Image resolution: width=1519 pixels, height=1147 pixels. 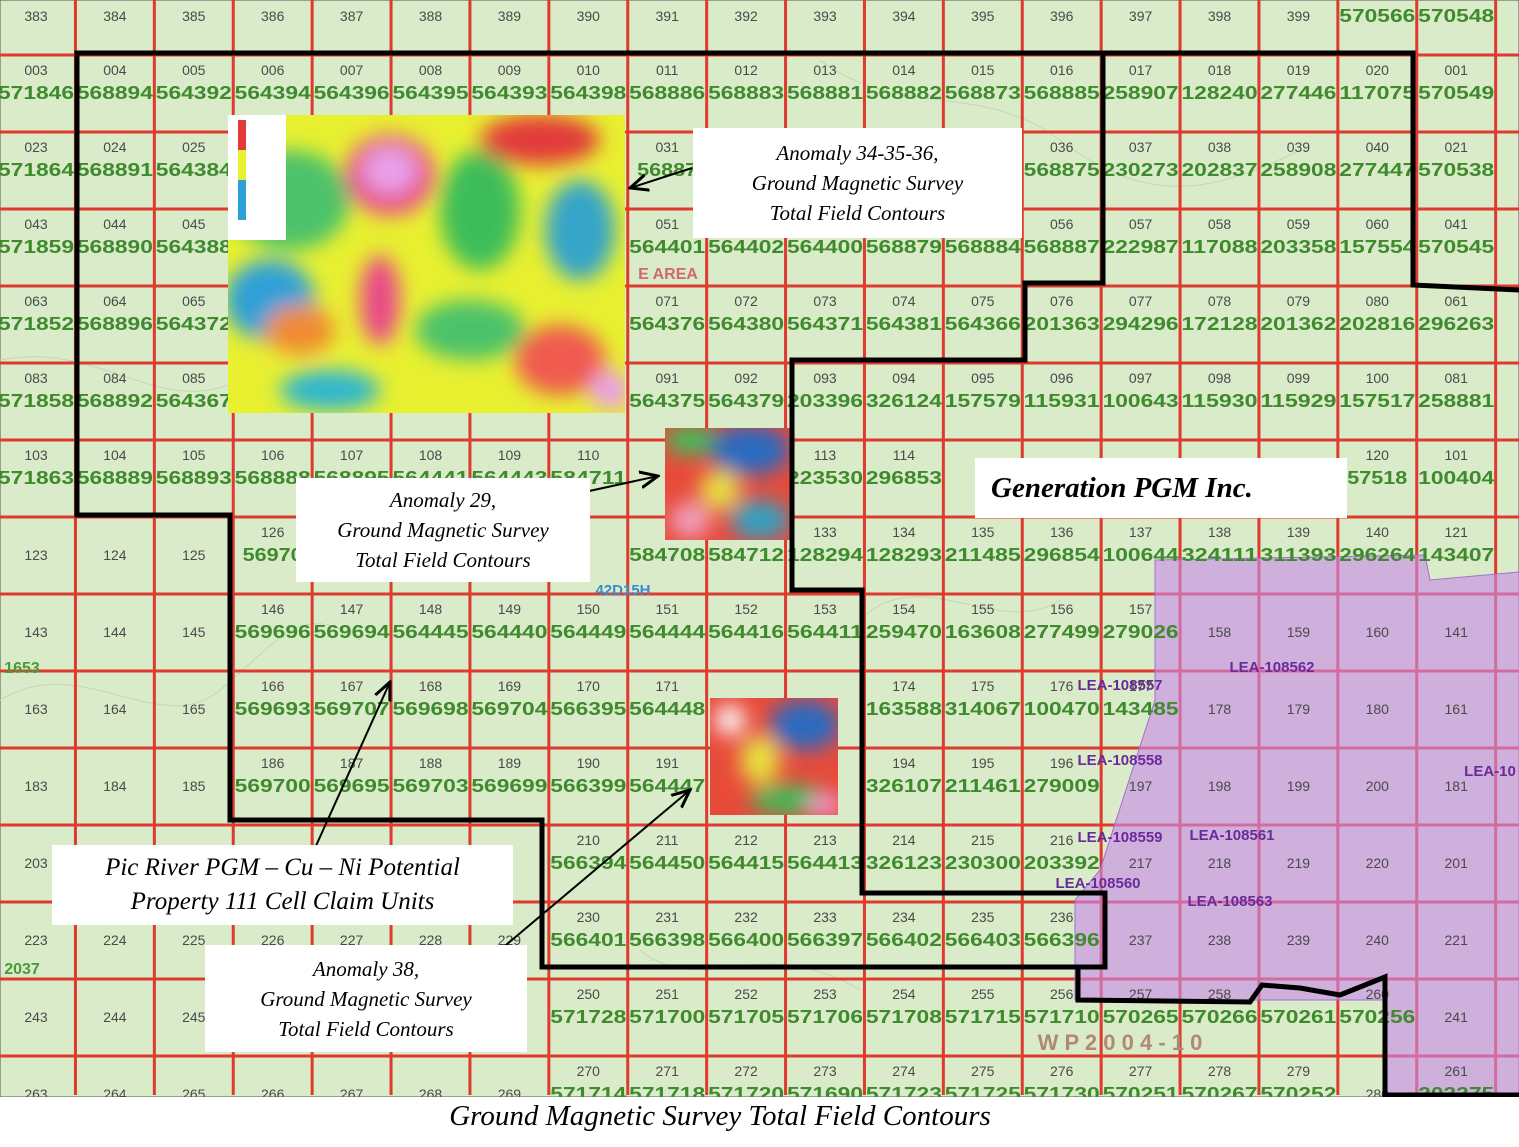 I want to click on cell-number: 036, so click(x=1062, y=147).